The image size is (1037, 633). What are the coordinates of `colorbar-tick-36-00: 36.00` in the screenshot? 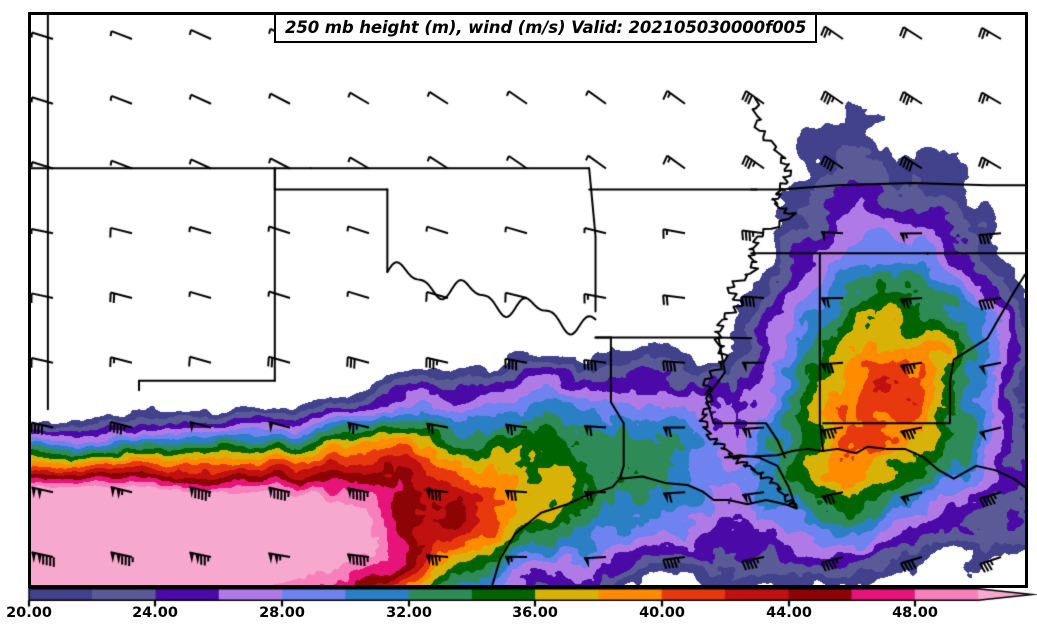 It's located at (535, 613).